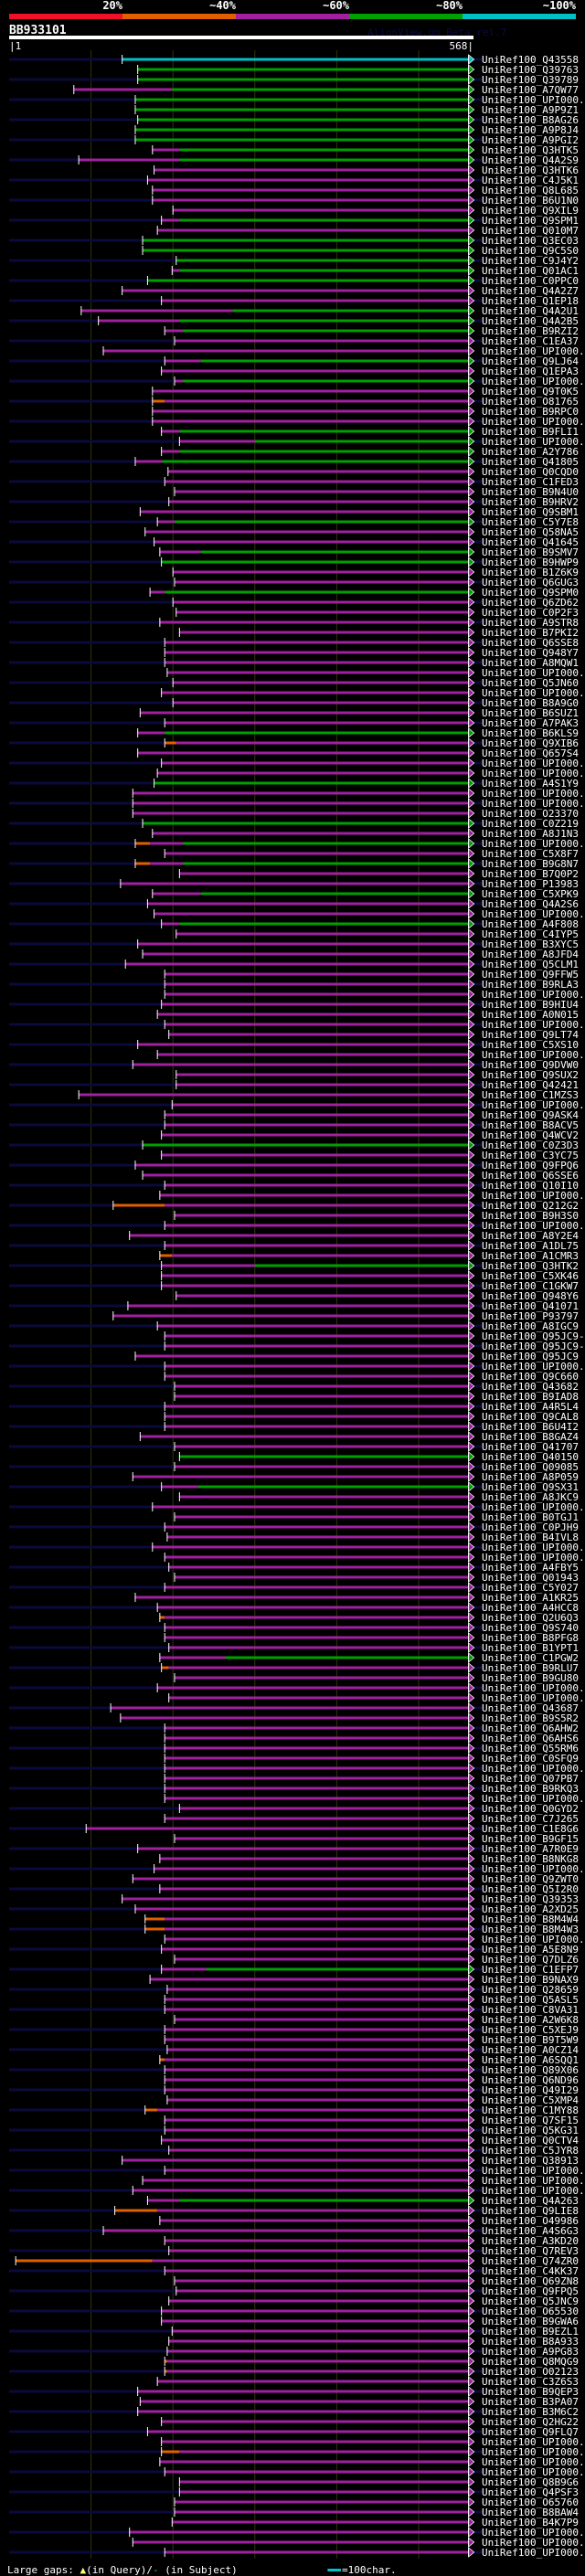 The image size is (585, 2576). Describe the element at coordinates (531, 1527) in the screenshot. I see `hit-label: UniRef100_C0PJH9` at that location.